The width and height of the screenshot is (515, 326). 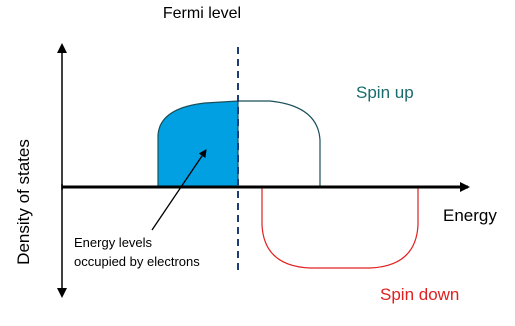 I want to click on energy-label: Energy, so click(x=470, y=215).